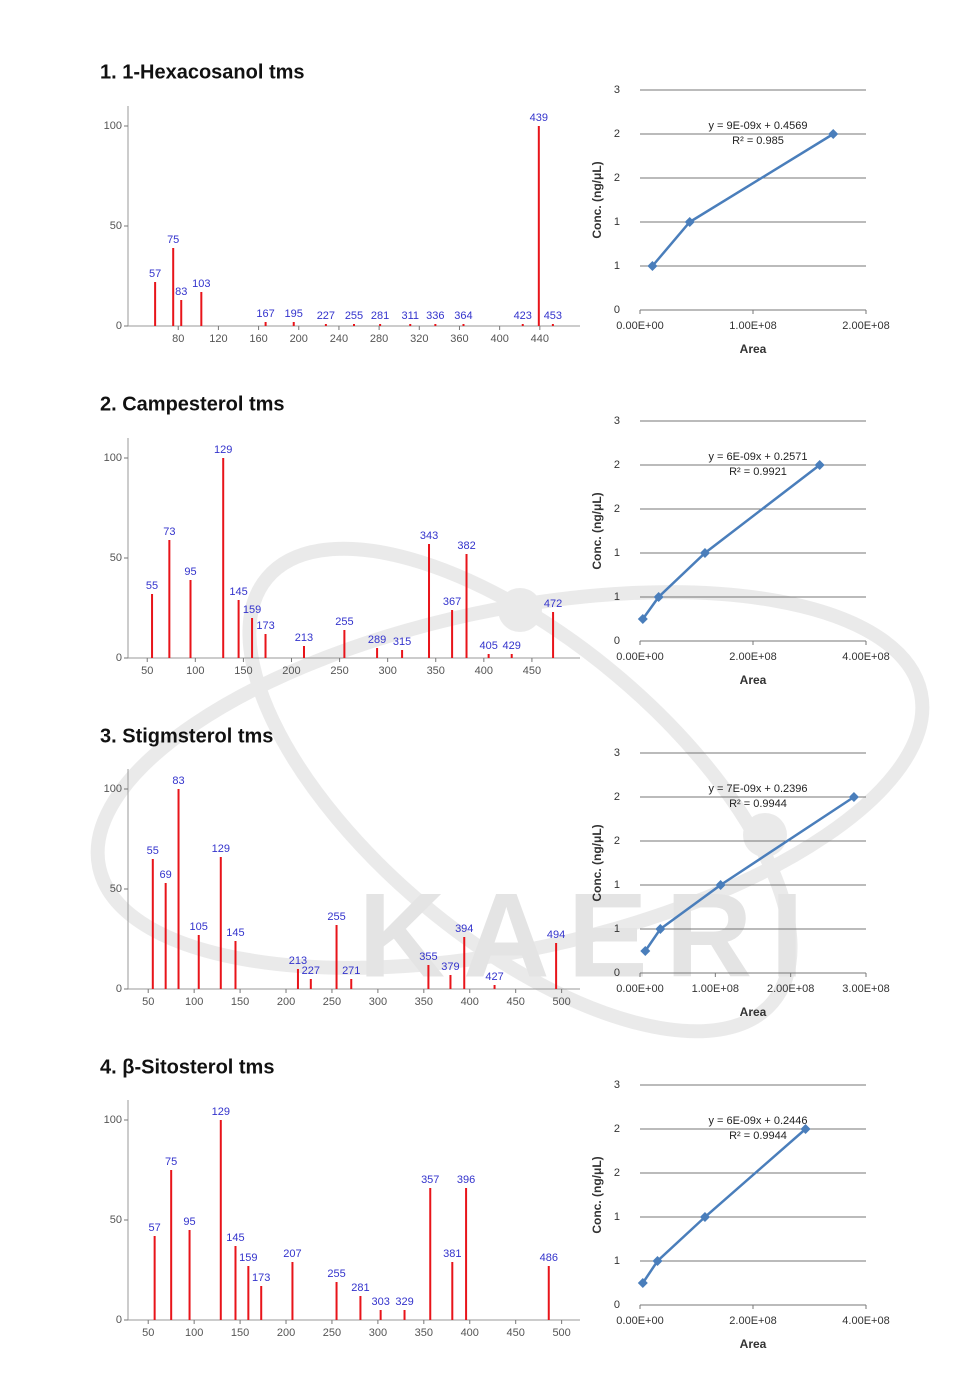 Image resolution: width=971 pixels, height=1378 pixels. What do you see at coordinates (597, 1194) in the screenshot?
I see `y-axis-title: Conc. (ng/μL)` at bounding box center [597, 1194].